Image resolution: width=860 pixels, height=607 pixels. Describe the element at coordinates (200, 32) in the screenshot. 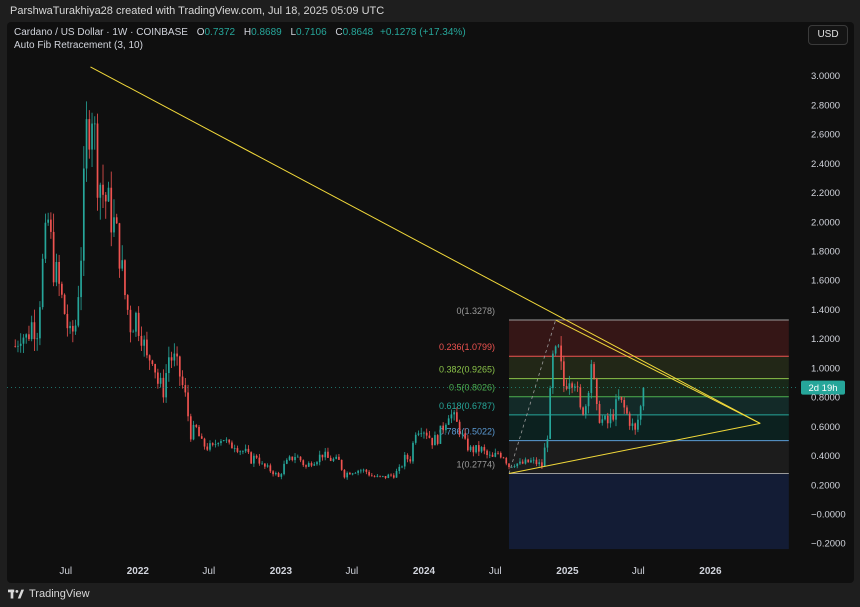

I see `open-label: O` at that location.